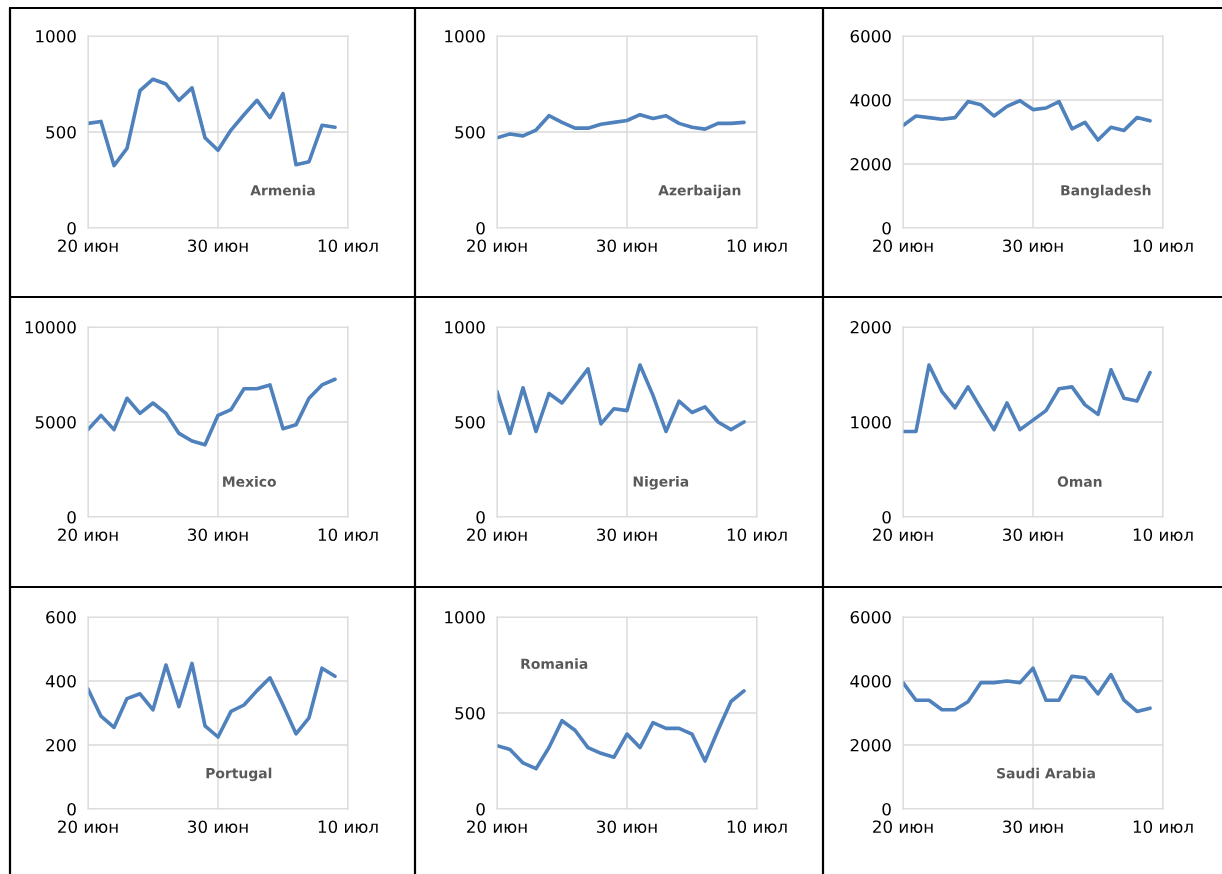 The height and width of the screenshot is (874, 1222). Describe the element at coordinates (1106, 191) in the screenshot. I see `annotation: Bangladesh` at that location.